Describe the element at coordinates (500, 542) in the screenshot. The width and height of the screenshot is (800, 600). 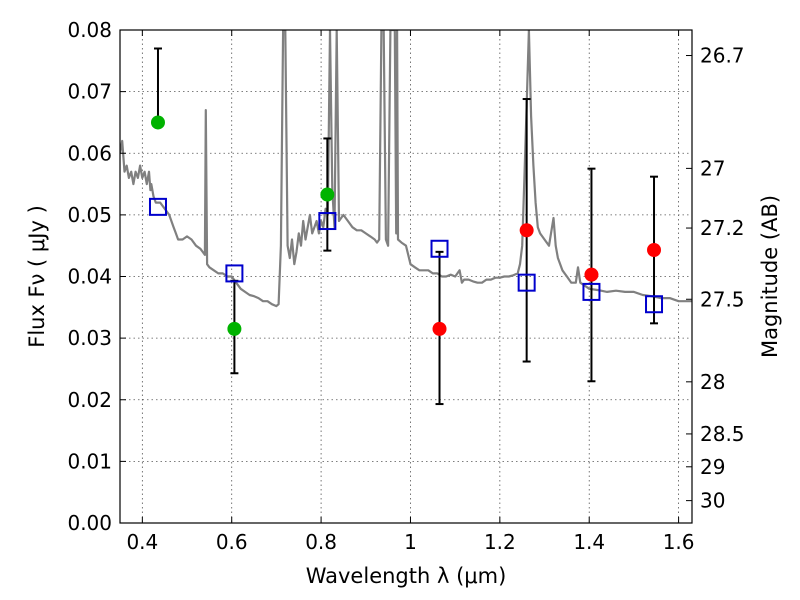
I see `x-tick-label: 1.2` at that location.